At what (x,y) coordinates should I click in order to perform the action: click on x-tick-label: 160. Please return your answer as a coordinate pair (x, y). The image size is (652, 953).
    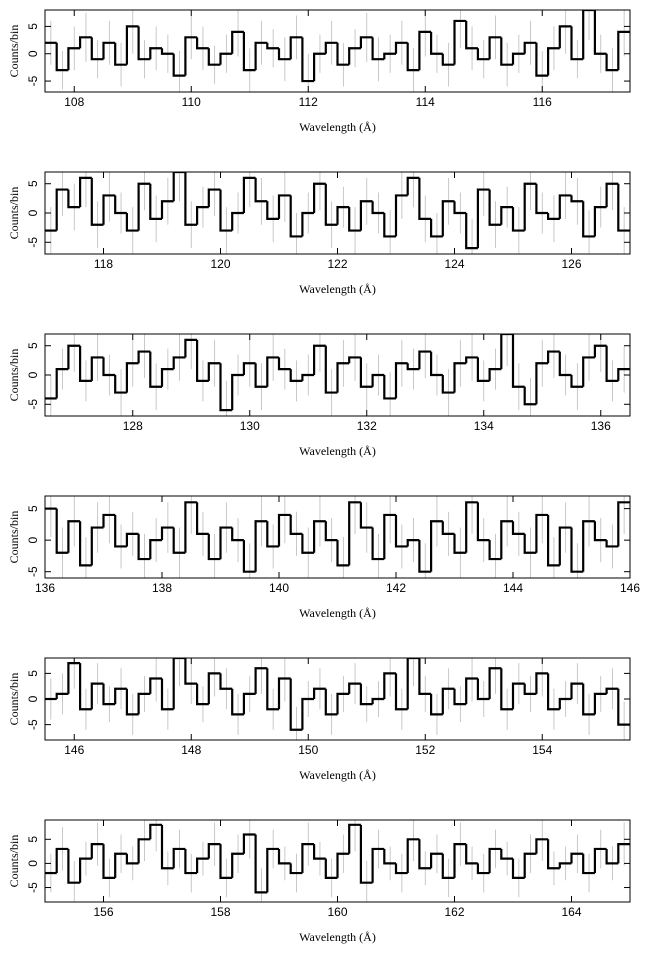
    Looking at the image, I should click on (337, 912).